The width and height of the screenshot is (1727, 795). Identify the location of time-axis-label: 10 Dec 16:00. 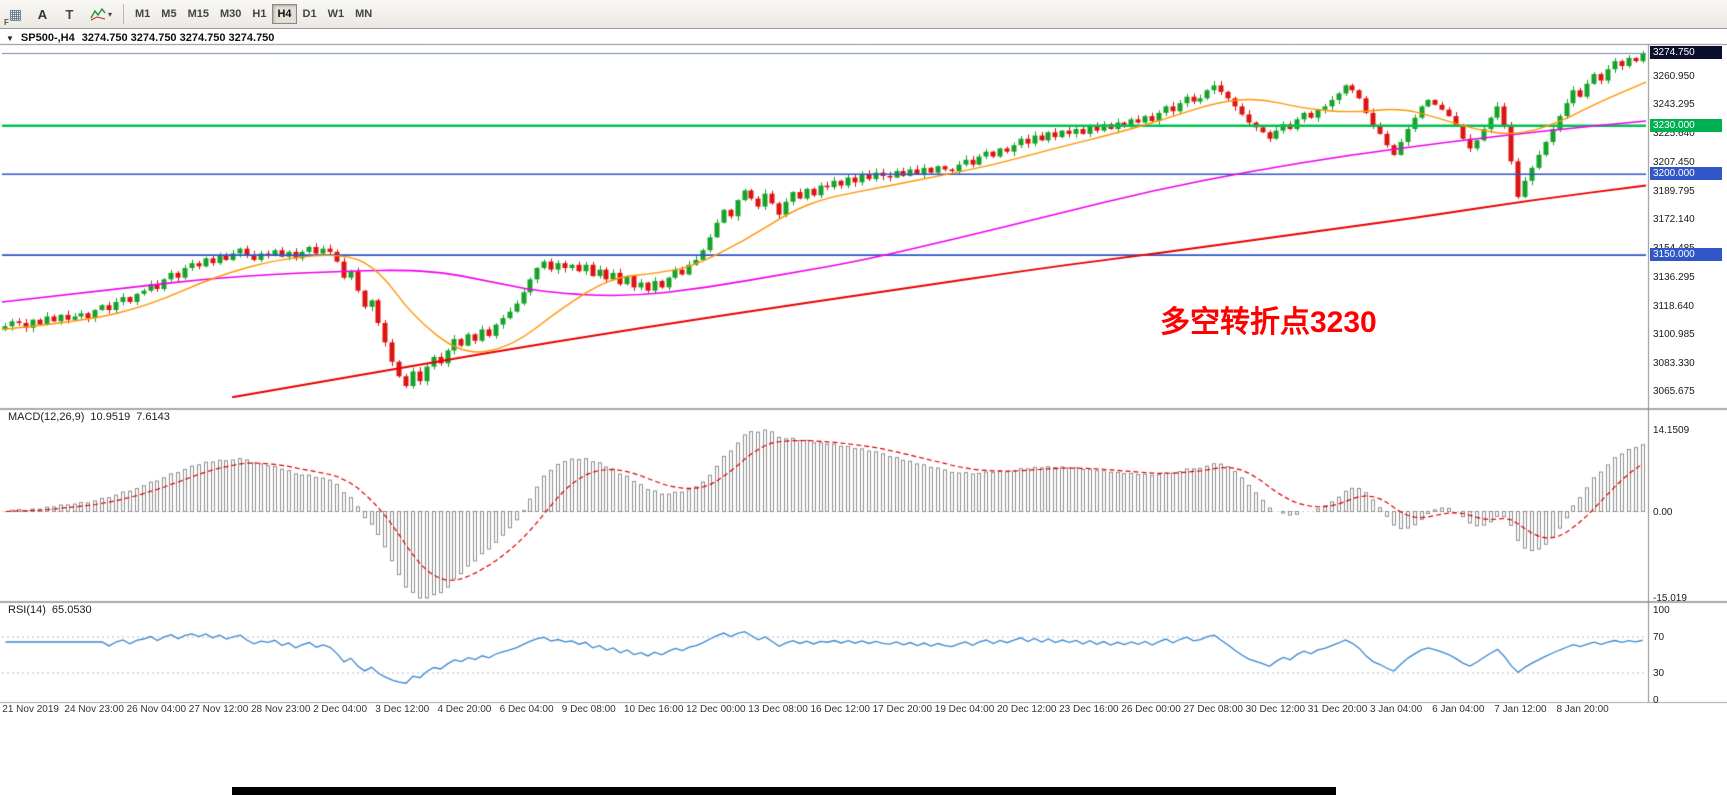
(653, 709).